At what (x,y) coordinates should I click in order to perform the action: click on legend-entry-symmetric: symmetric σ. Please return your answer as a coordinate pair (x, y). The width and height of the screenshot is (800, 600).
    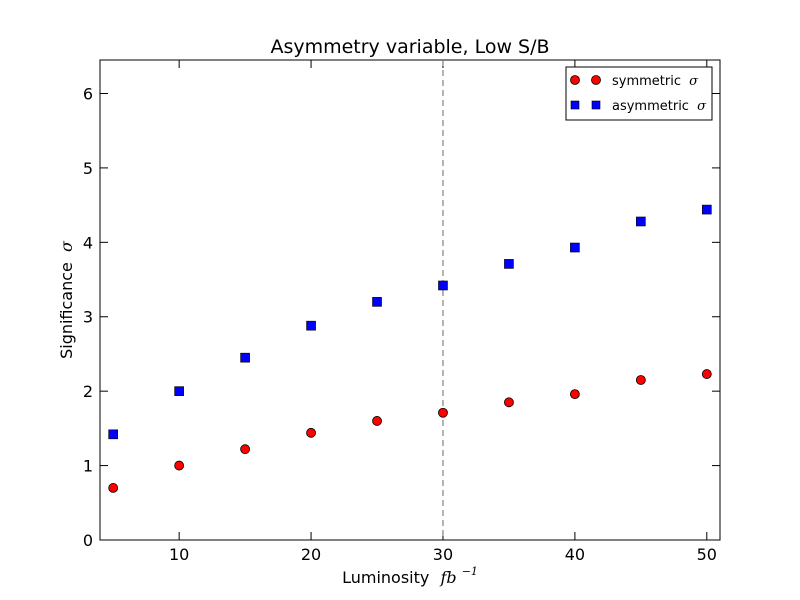
    Looking at the image, I should click on (634, 81).